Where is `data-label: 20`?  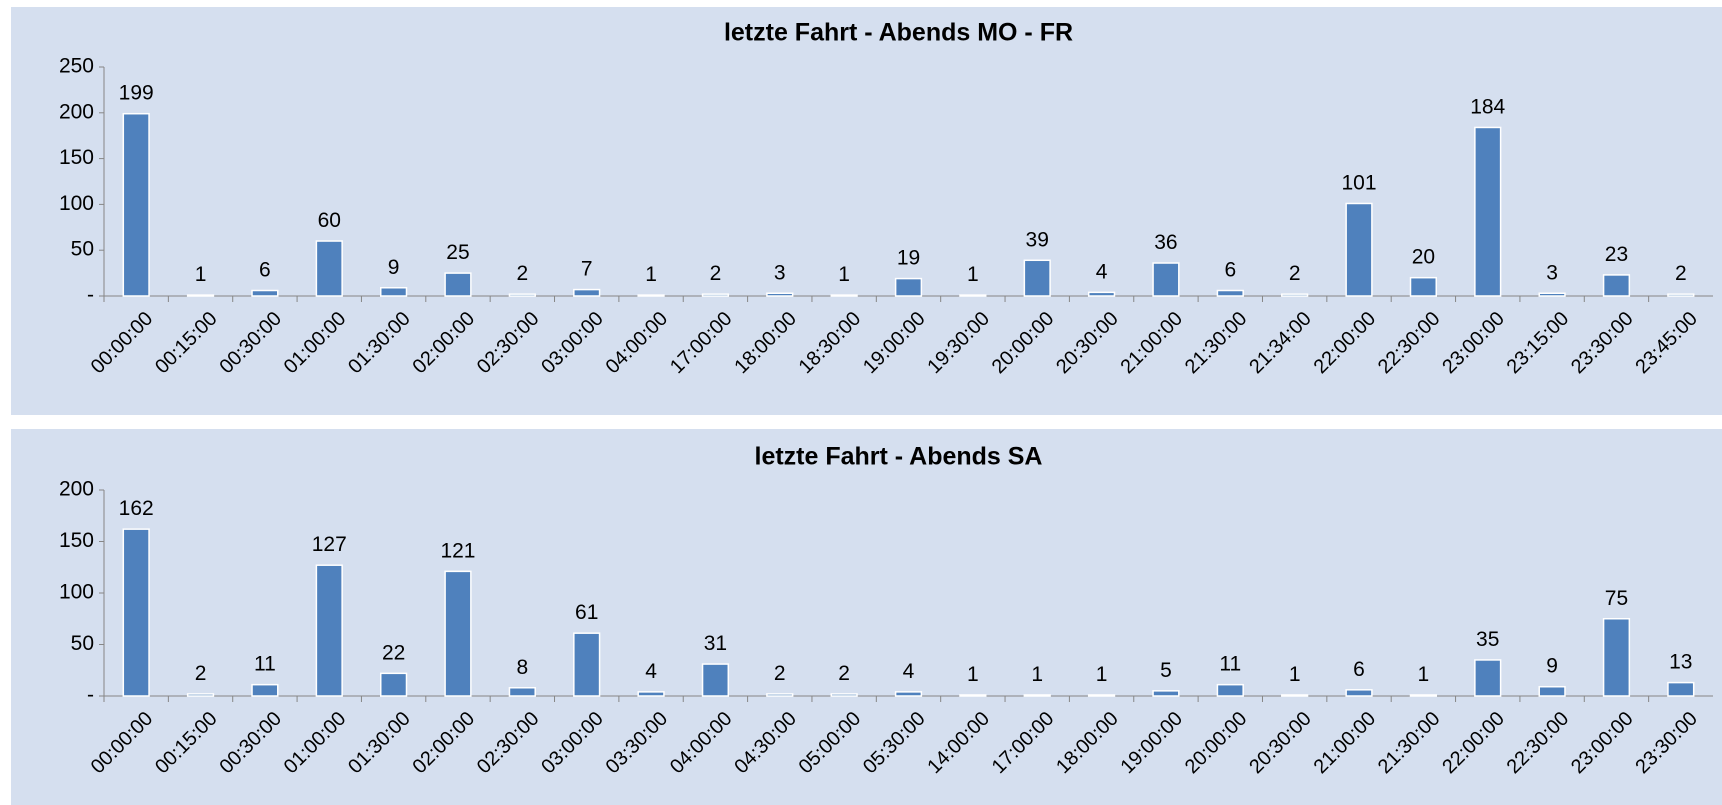 data-label: 20 is located at coordinates (1423, 257).